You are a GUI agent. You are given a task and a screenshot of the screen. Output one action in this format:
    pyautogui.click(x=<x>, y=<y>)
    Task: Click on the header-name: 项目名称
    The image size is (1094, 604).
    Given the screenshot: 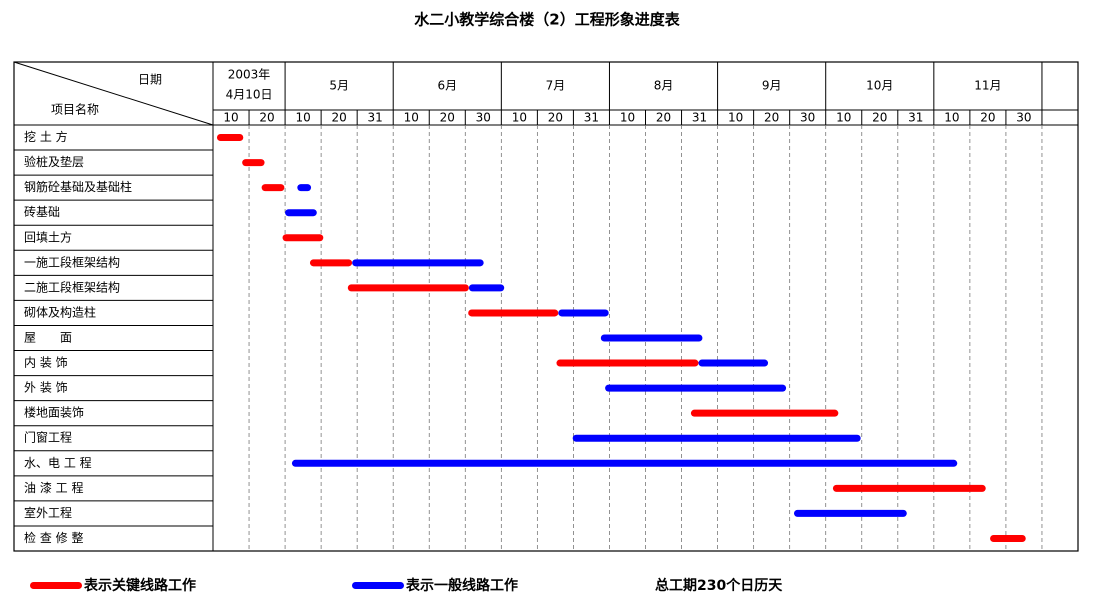 What is the action you would take?
    pyautogui.click(x=75, y=109)
    